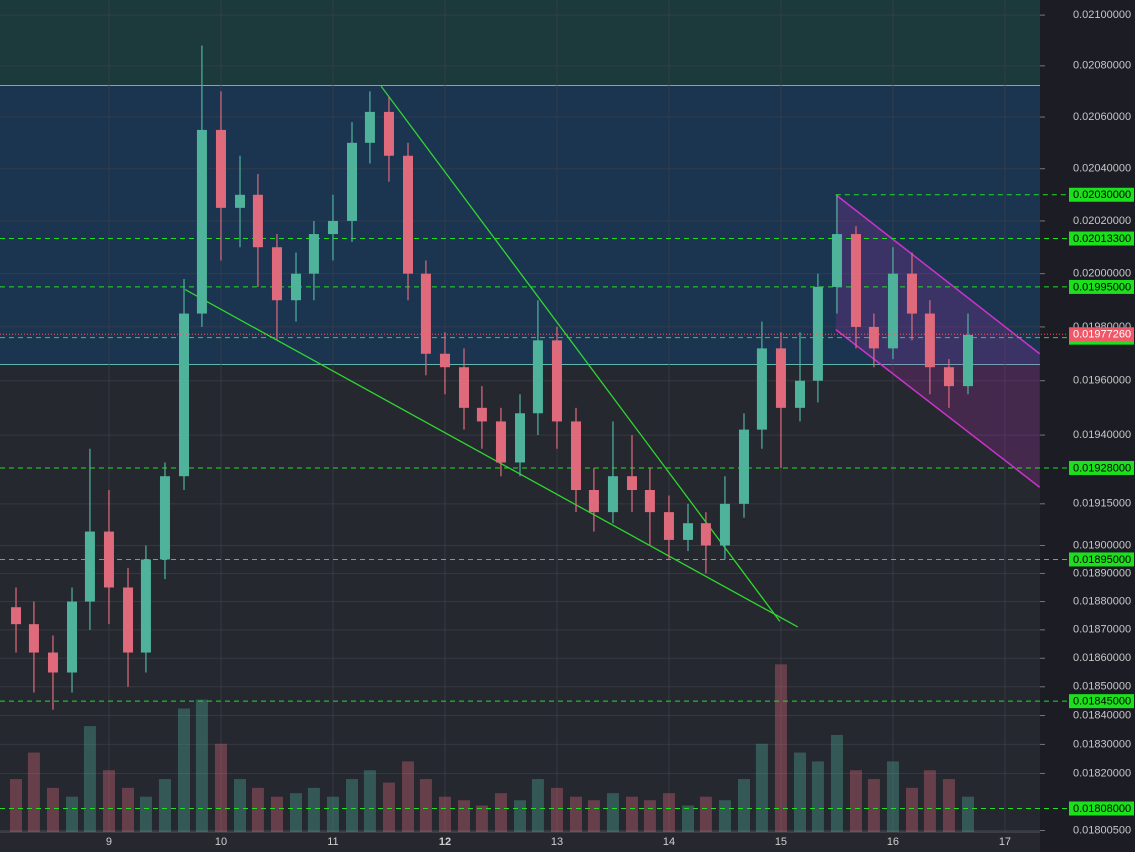 The height and width of the screenshot is (852, 1135). Describe the element at coordinates (1102, 773) in the screenshot. I see `y-tick-label: 0.01820000` at that location.